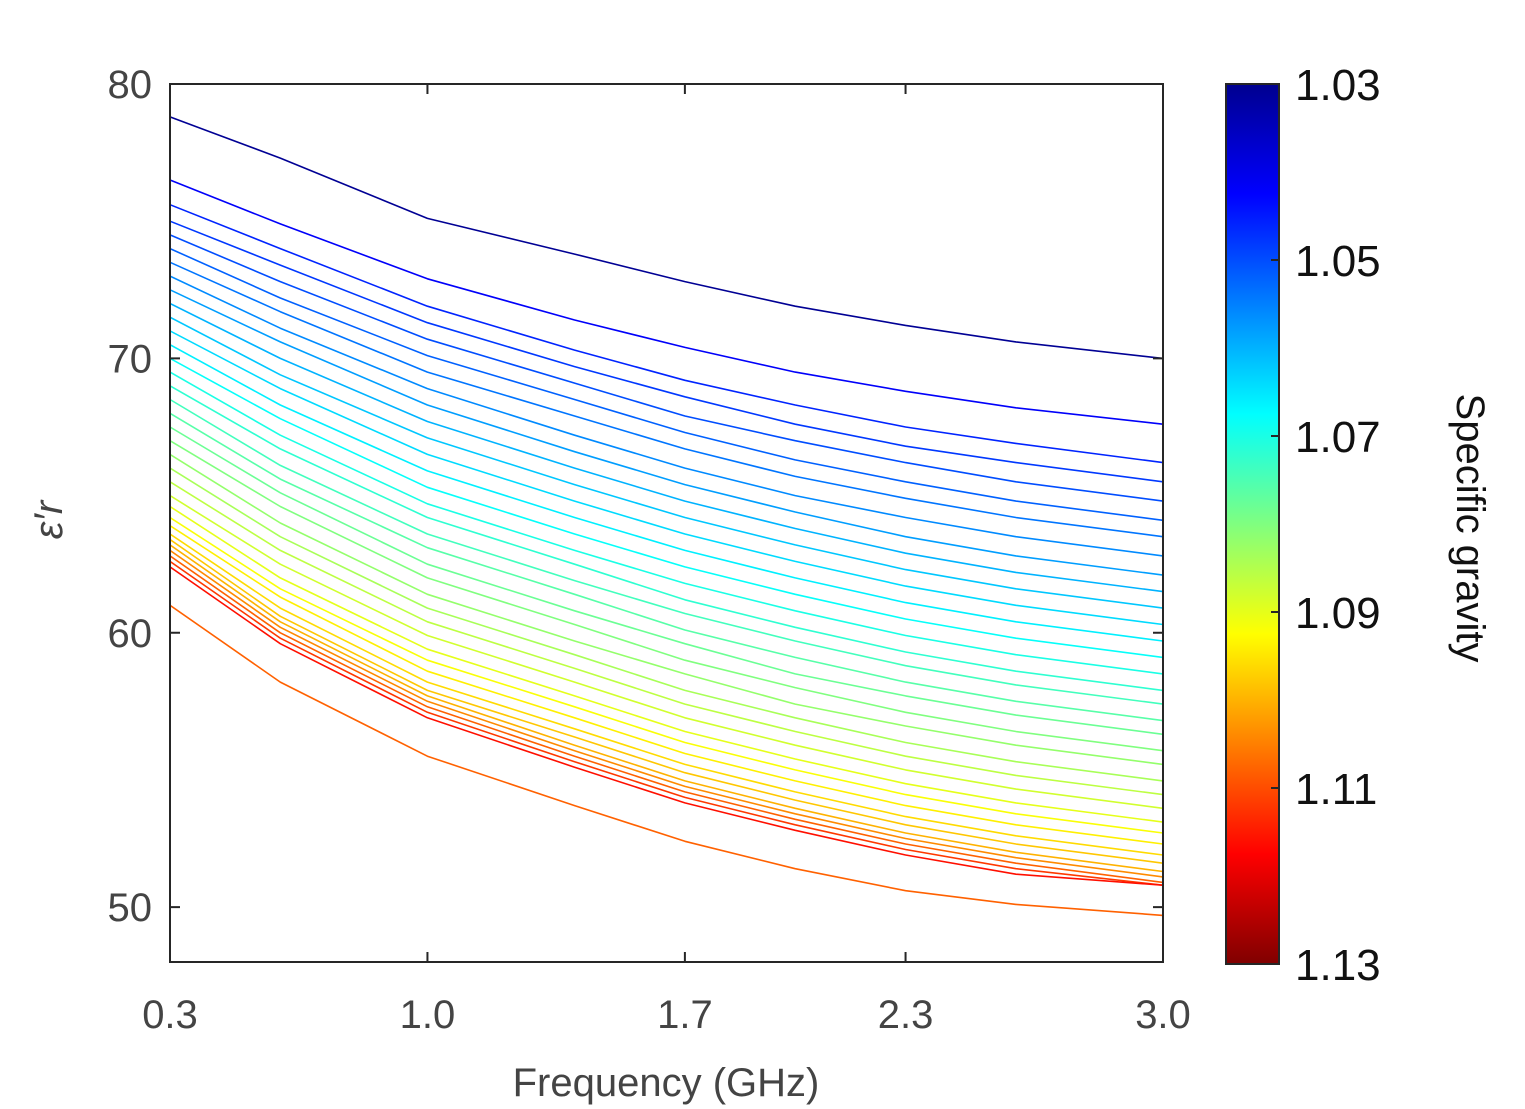 This screenshot has width=1525, height=1109. Describe the element at coordinates (130, 359) in the screenshot. I see `y-tick-label: 70` at that location.